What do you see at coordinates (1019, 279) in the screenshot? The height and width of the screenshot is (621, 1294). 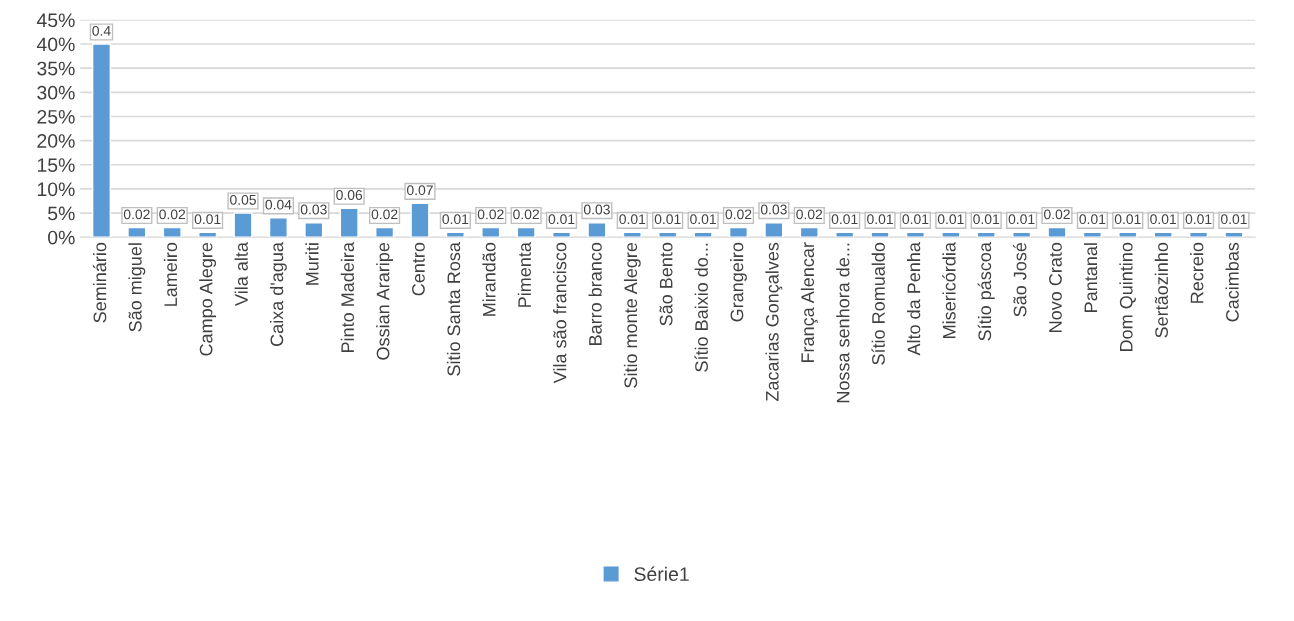 I see `x-tick-label: São José` at bounding box center [1019, 279].